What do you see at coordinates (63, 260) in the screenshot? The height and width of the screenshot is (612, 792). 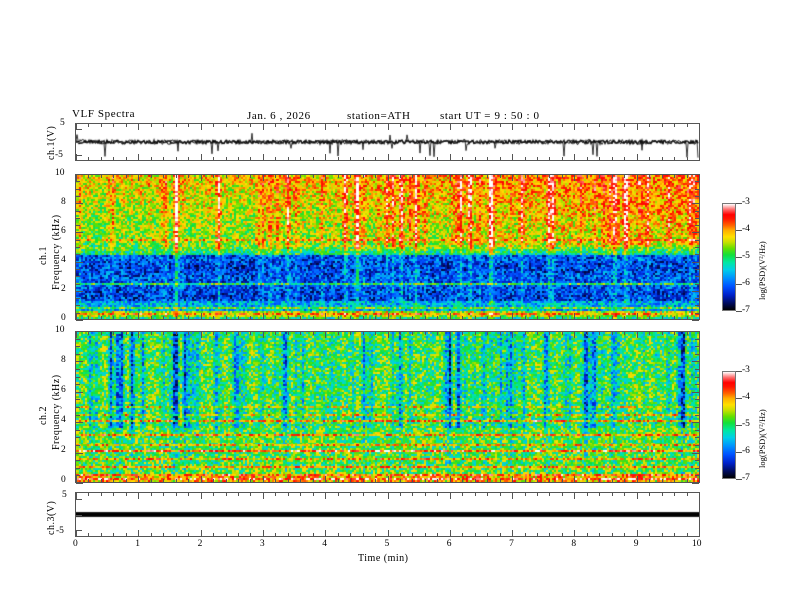 I see `ch1spec-ytick-4: 4` at bounding box center [63, 260].